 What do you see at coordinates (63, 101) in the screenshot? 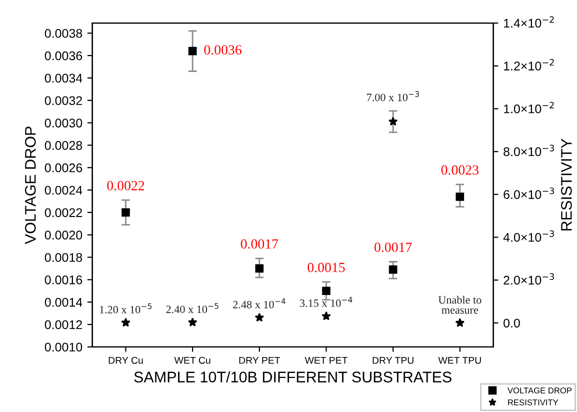
I see `y-tick-label: 0.0032` at bounding box center [63, 101].